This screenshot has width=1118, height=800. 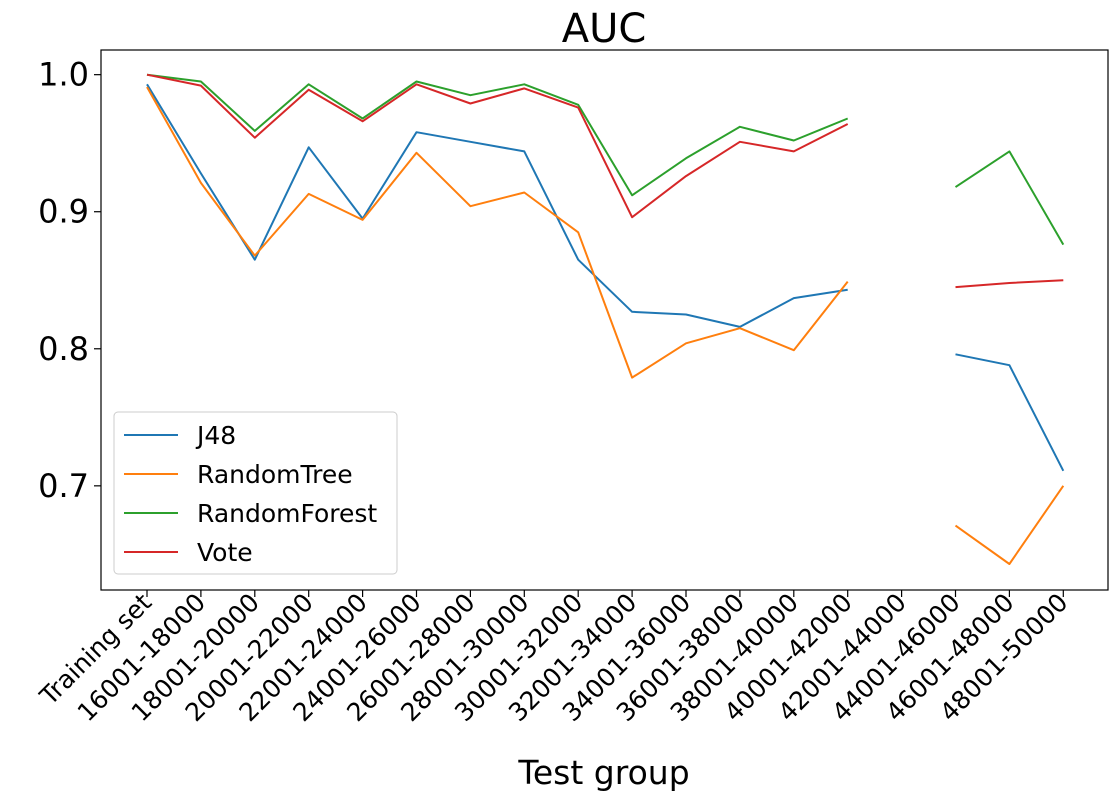 What do you see at coordinates (69, 280) in the screenshot?
I see `y-axis: 0.7 0.8 0.9 1.0` at bounding box center [69, 280].